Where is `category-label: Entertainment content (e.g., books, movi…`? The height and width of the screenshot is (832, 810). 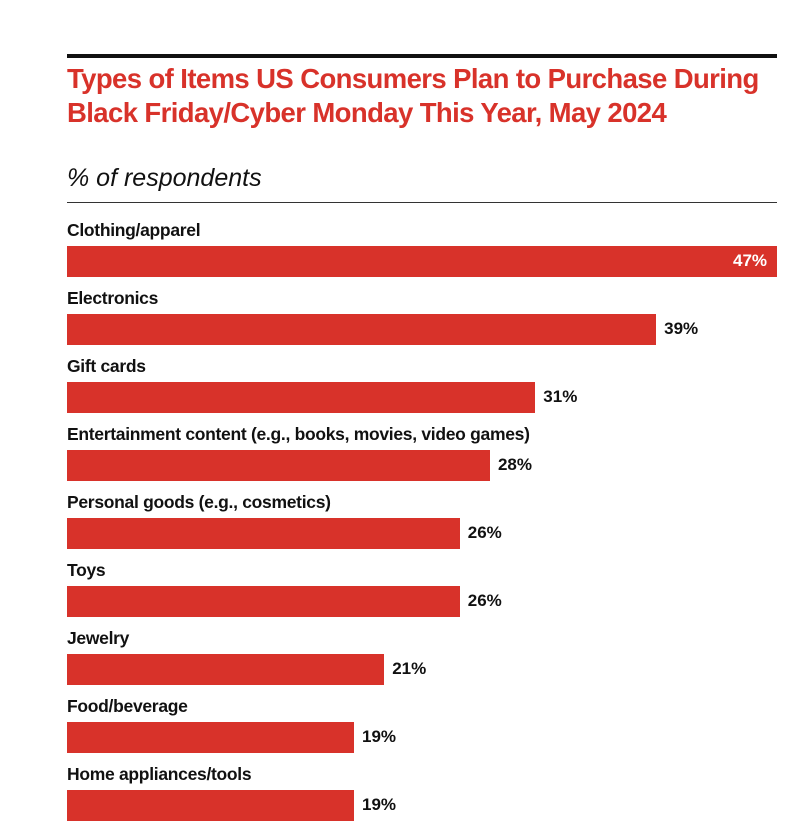
category-label: Entertainment content (e.g., books, movi… is located at coordinates (298, 434).